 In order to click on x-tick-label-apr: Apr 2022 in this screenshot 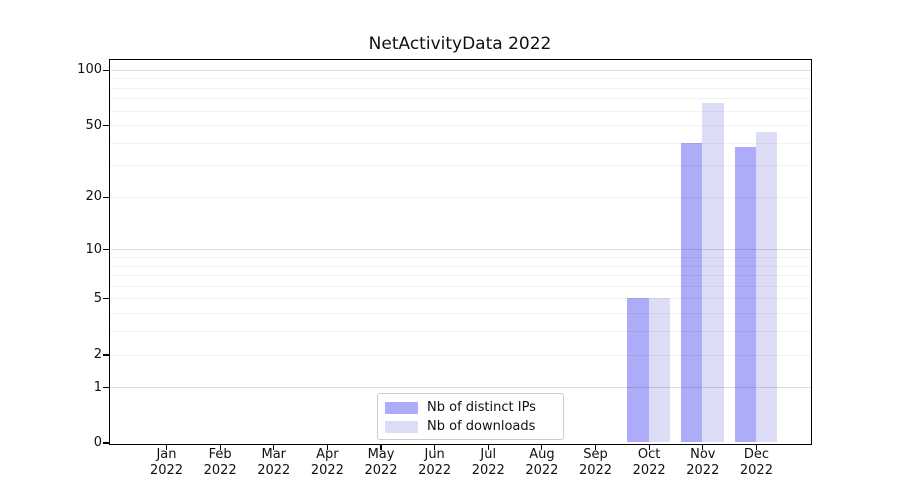, I will do `click(327, 462)`.